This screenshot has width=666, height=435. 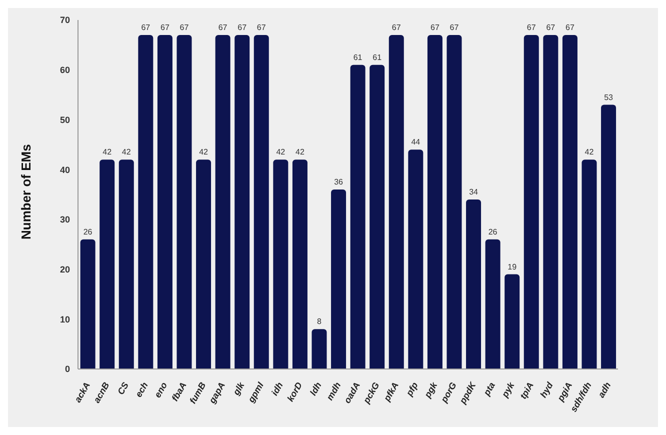 I want to click on y-tick-label: 40, so click(x=65, y=169).